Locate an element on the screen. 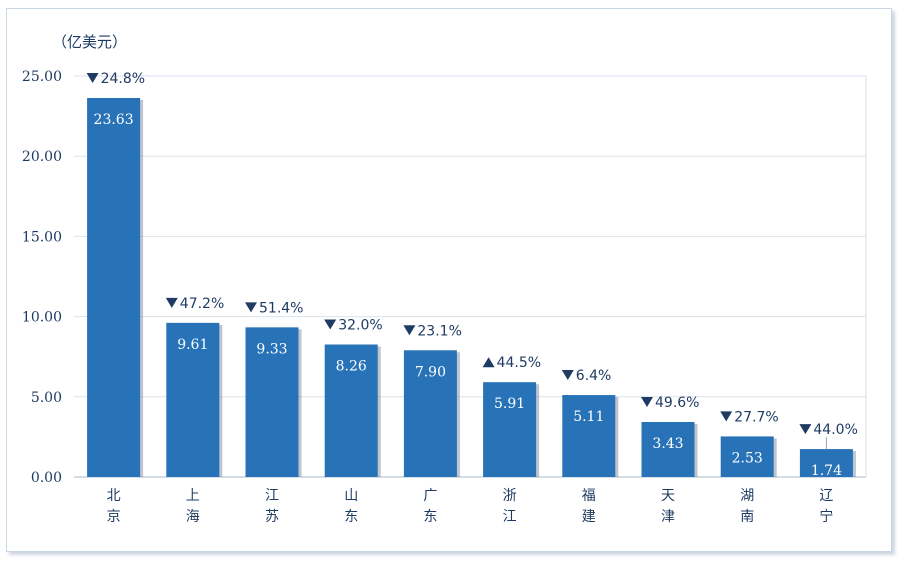  change-label: 6.4% is located at coordinates (594, 376).